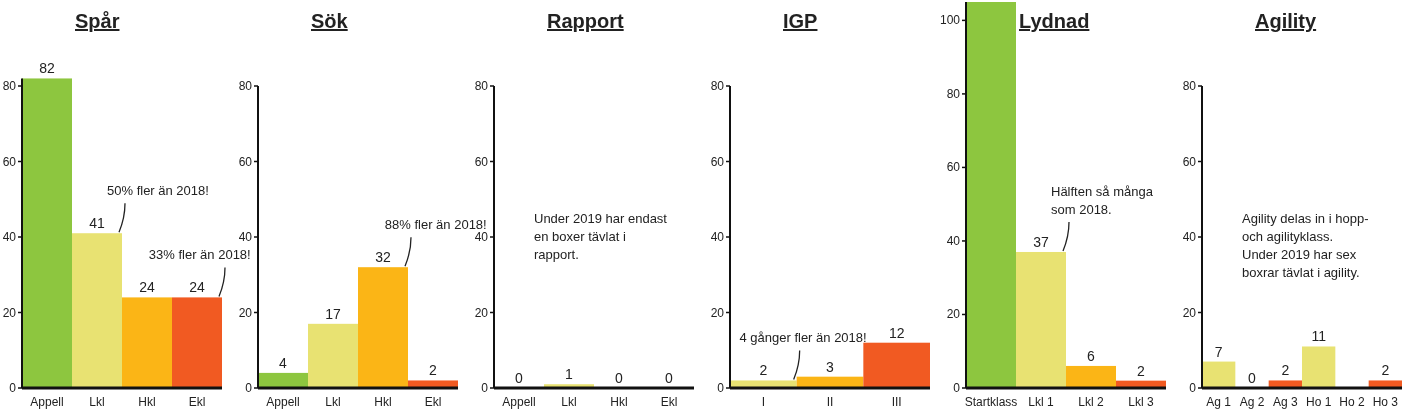  Describe the element at coordinates (333, 313) in the screenshot. I see `data-label: 17` at that location.